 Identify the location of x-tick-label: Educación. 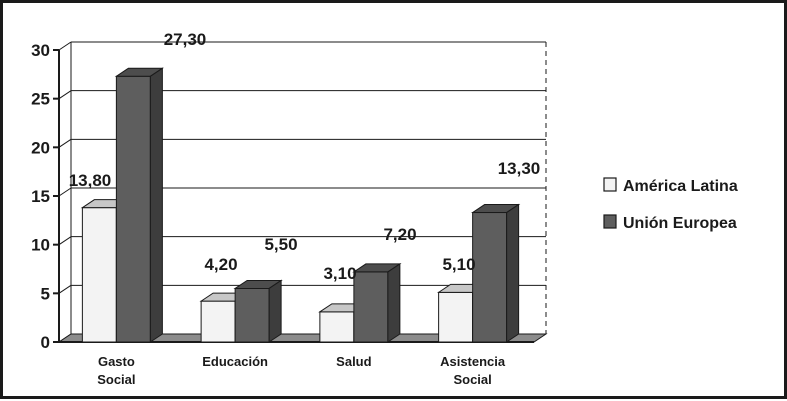
(235, 361).